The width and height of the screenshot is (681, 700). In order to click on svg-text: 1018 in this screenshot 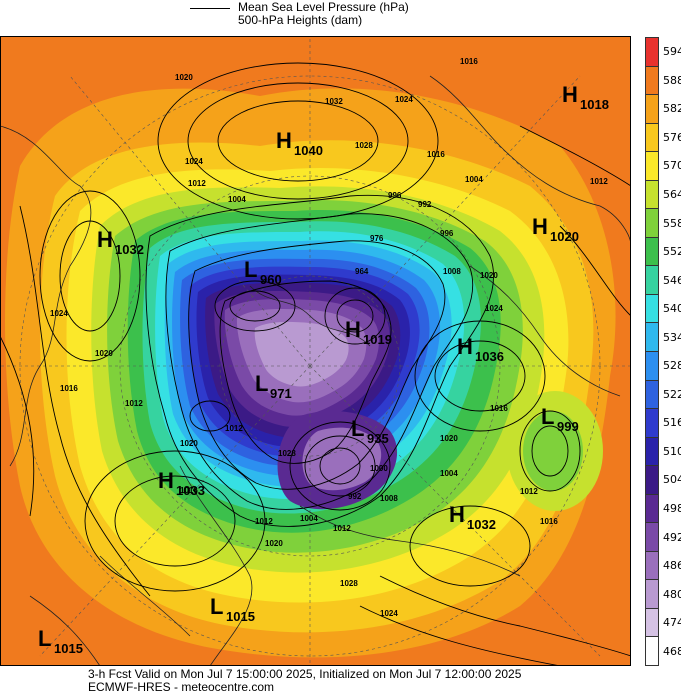, I will do `click(594, 104)`.